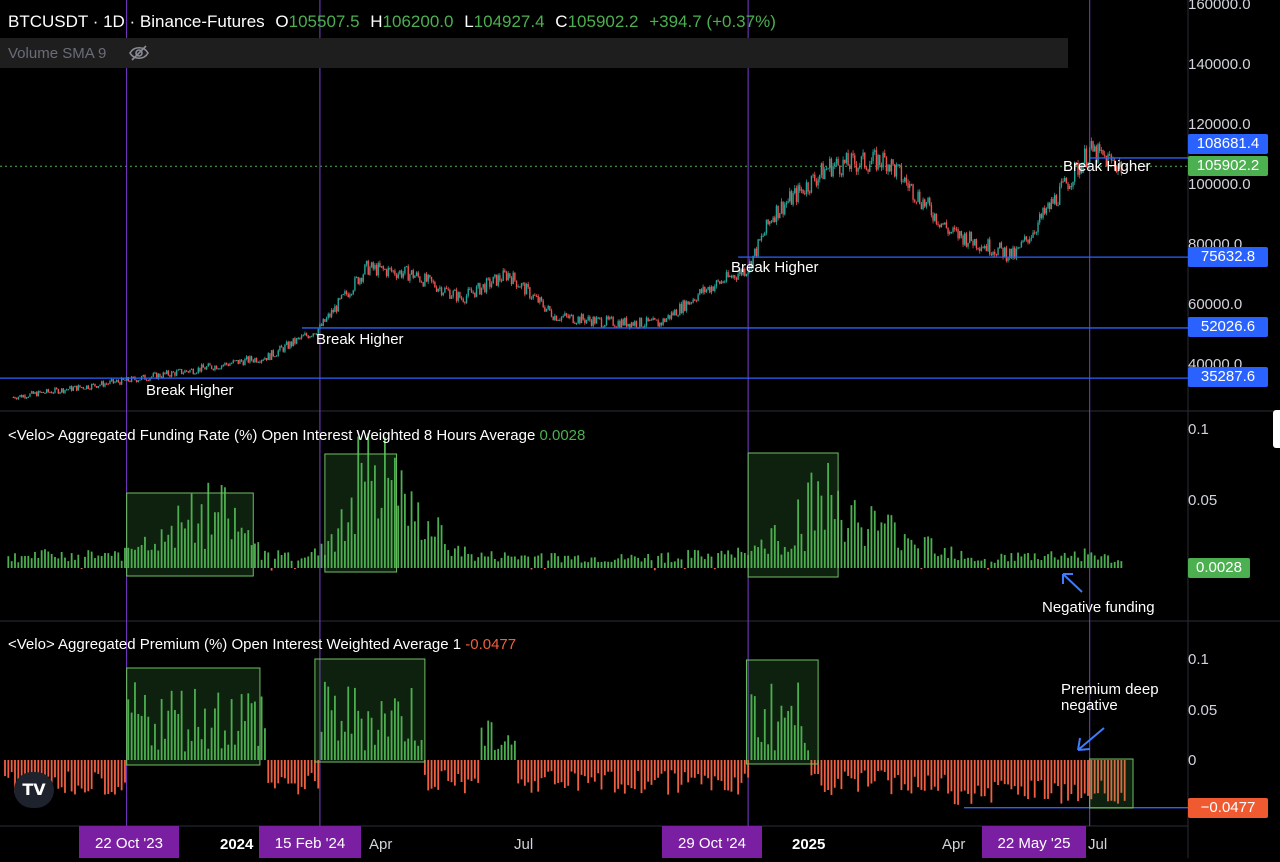 The height and width of the screenshot is (862, 1280). I want to click on eye-slash-icon, so click(139, 53).